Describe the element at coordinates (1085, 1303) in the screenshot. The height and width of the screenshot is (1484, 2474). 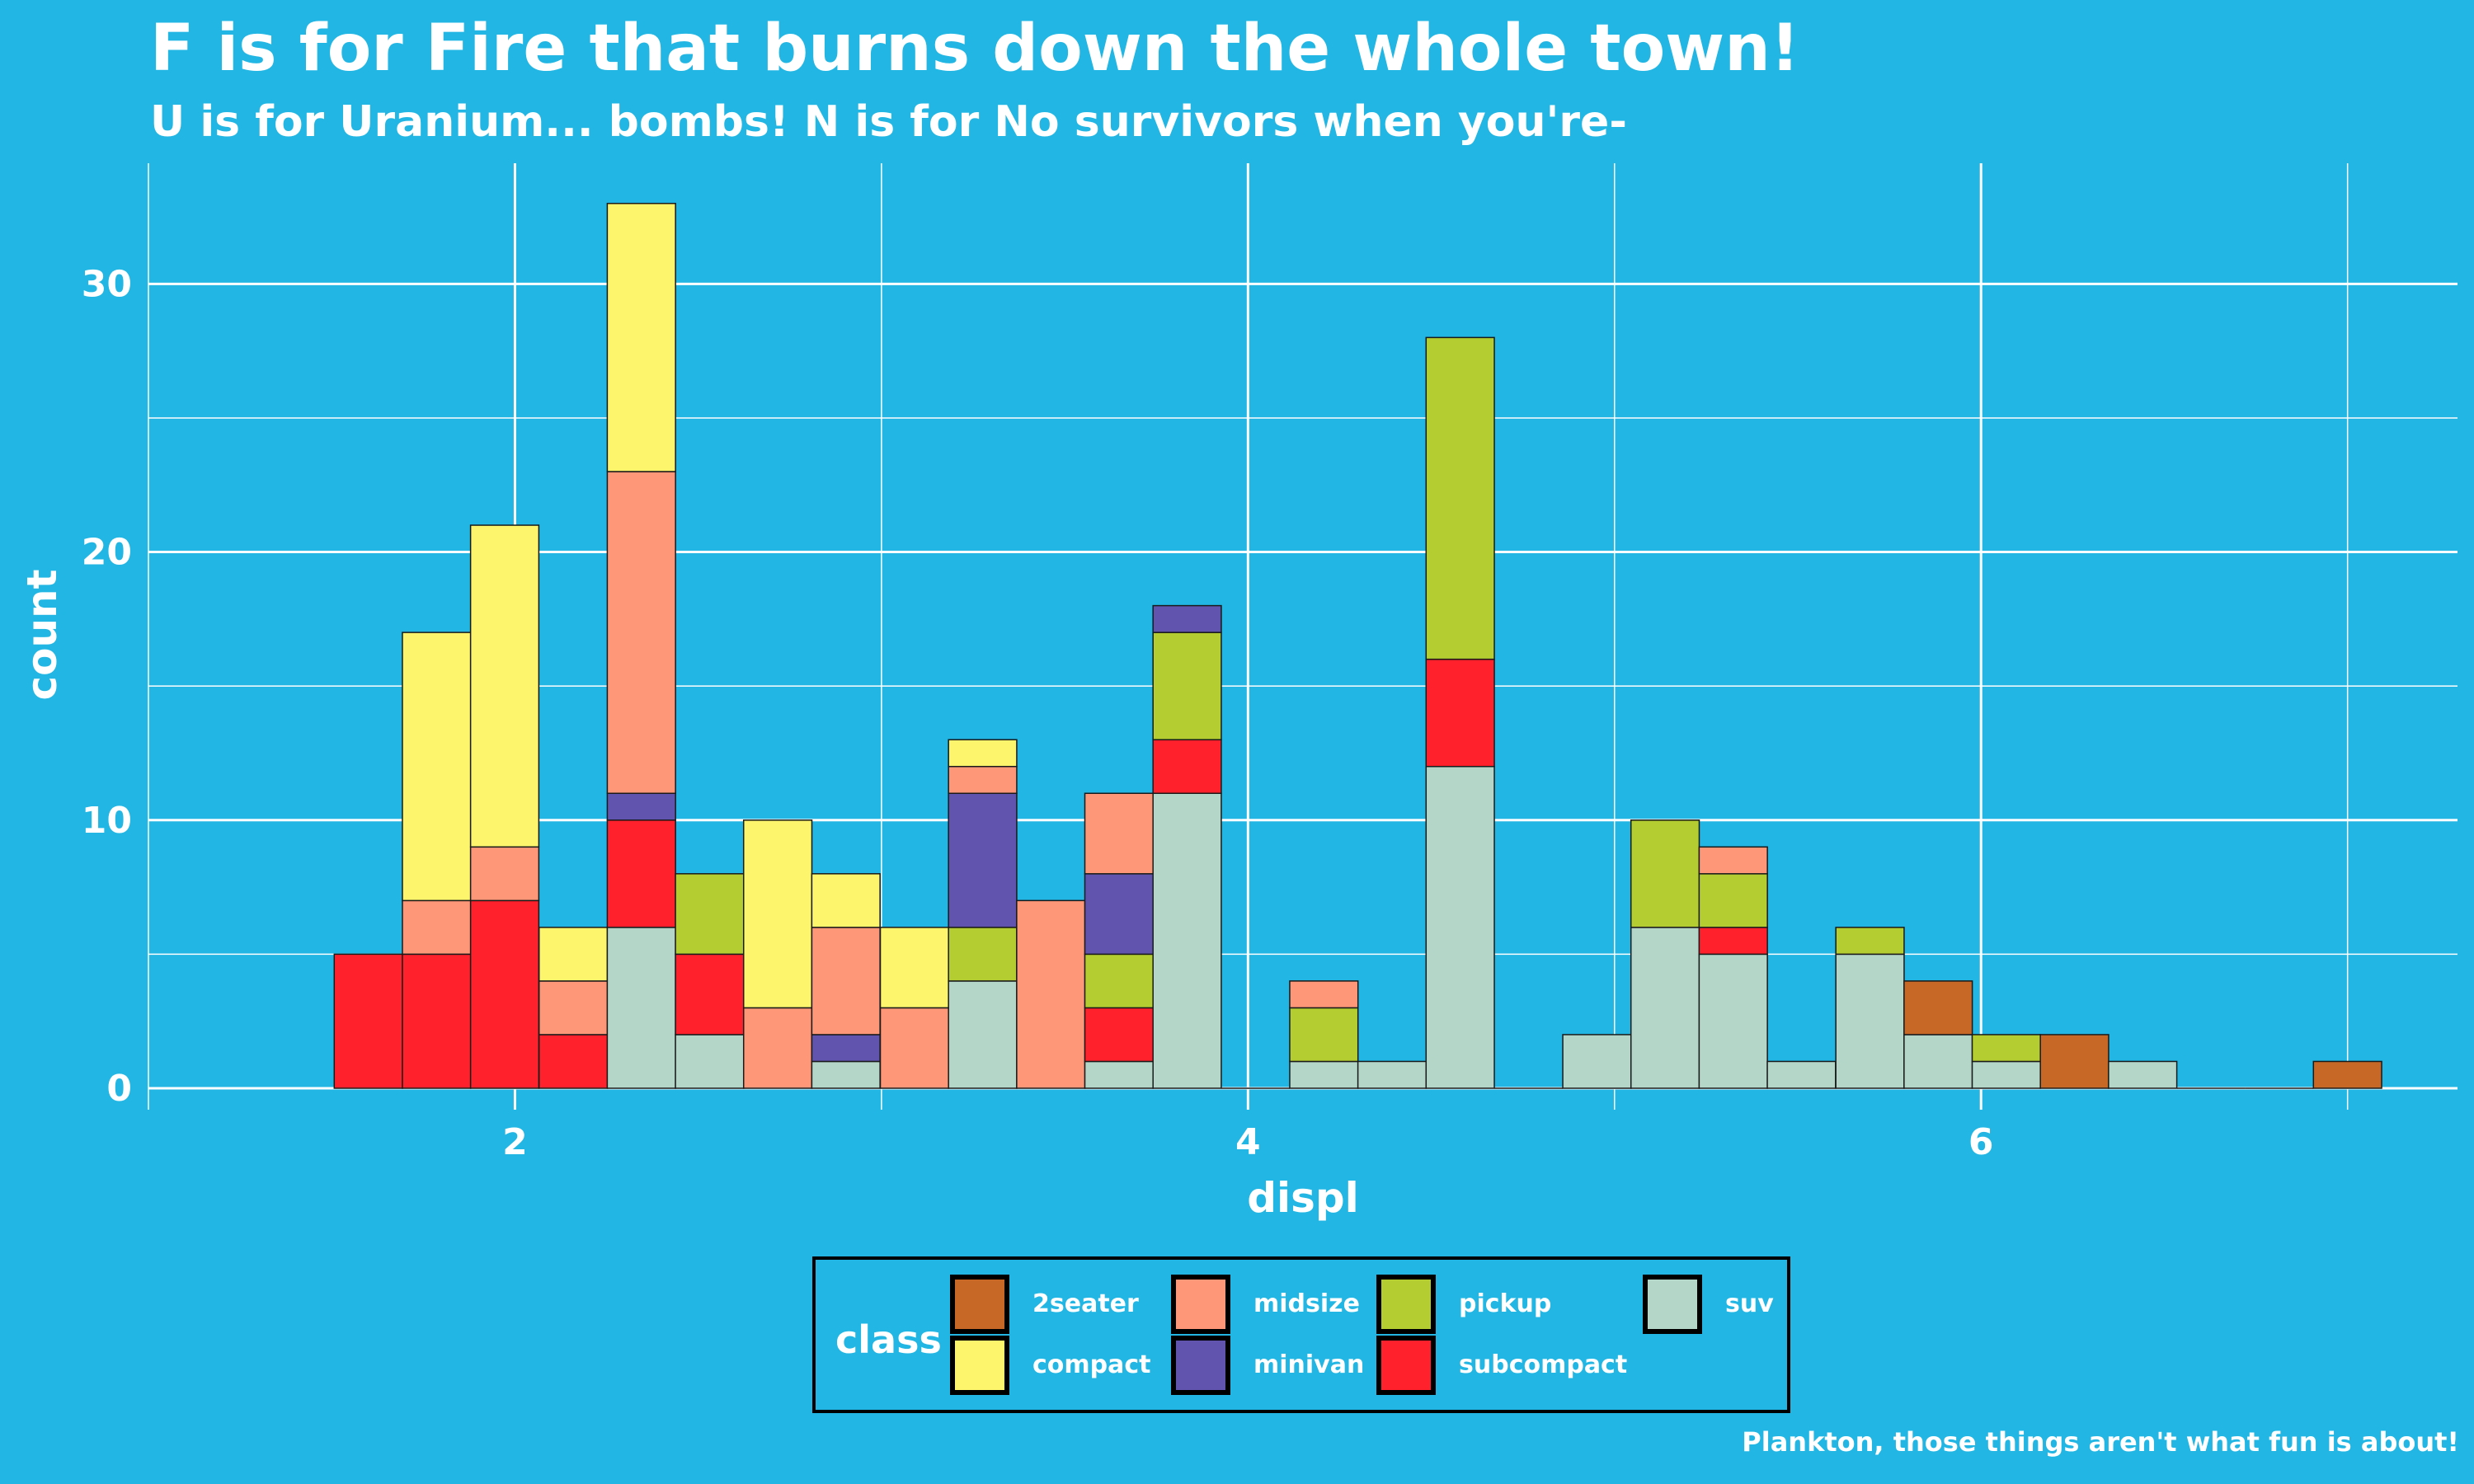
I see `legend-label: 2seater` at that location.